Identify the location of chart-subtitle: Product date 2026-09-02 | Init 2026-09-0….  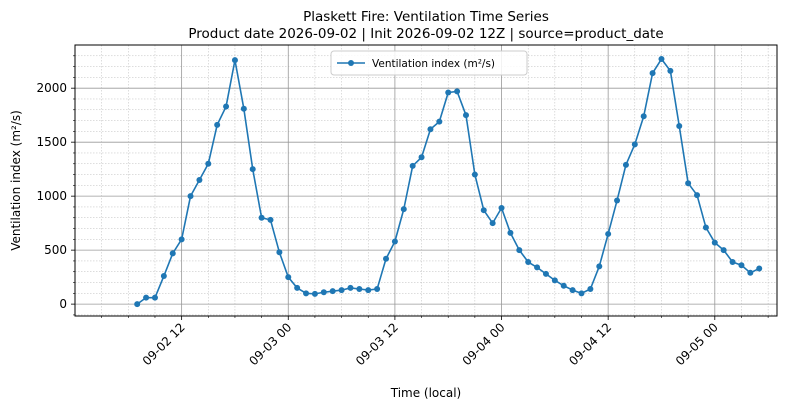
(425, 34).